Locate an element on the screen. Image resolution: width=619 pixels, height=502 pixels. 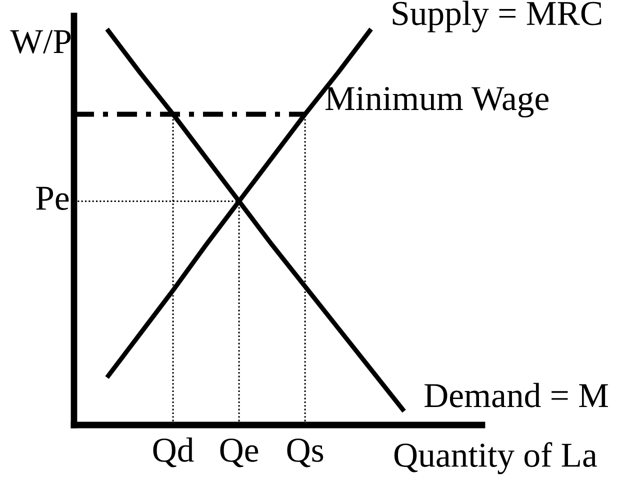
series-label: Supply = MRC is located at coordinates (497, 16).